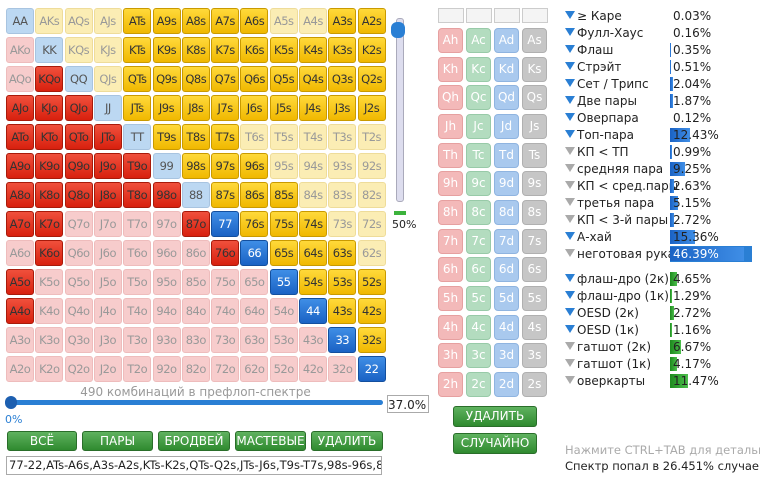 The width and height of the screenshot is (760, 477). What do you see at coordinates (195, 253) in the screenshot?
I see `hand-cell: 86o` at bounding box center [195, 253].